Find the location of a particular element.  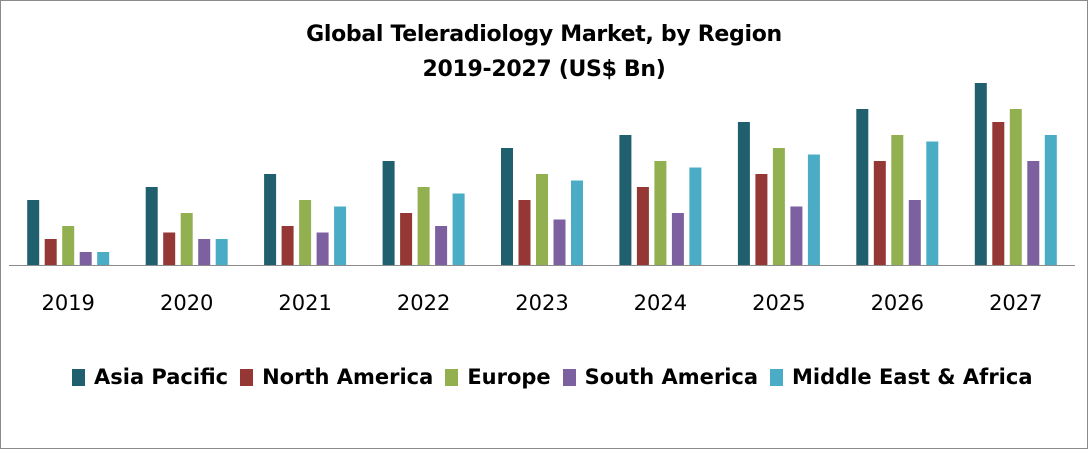

bar-2022-europe is located at coordinates (423, 226).